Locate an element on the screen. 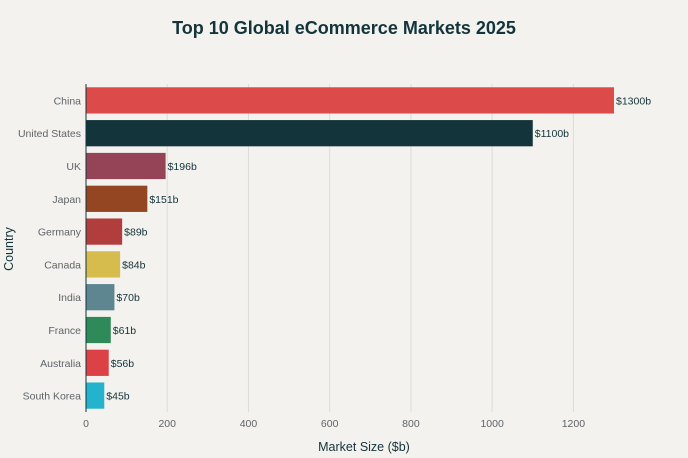 The width and height of the screenshot is (688, 458). data-label: $151b is located at coordinates (163, 200).